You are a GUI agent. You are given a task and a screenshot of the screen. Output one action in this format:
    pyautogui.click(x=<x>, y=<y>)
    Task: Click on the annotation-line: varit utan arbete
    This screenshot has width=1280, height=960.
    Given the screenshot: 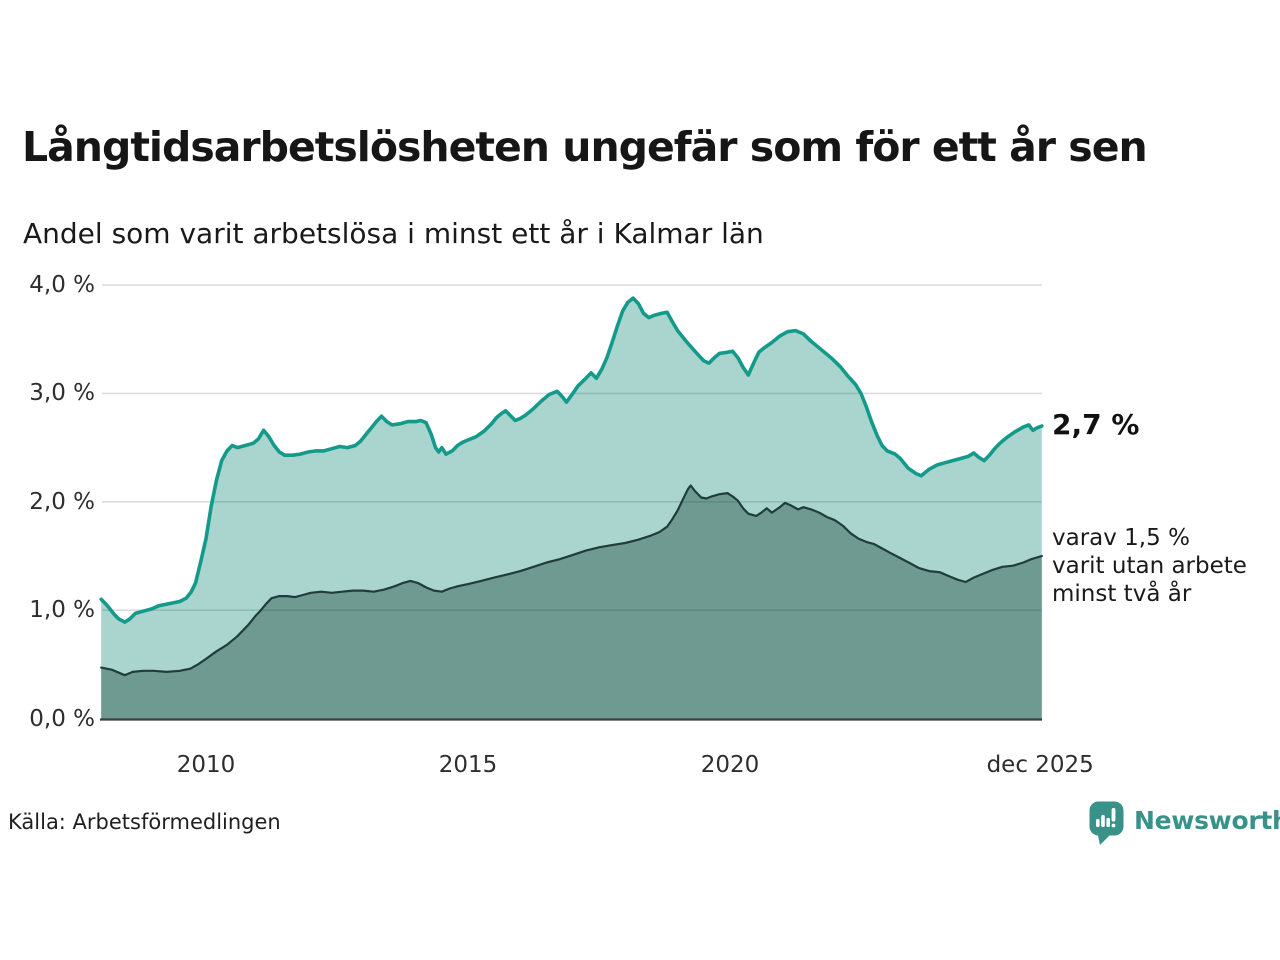 What is the action you would take?
    pyautogui.click(x=1149, y=566)
    